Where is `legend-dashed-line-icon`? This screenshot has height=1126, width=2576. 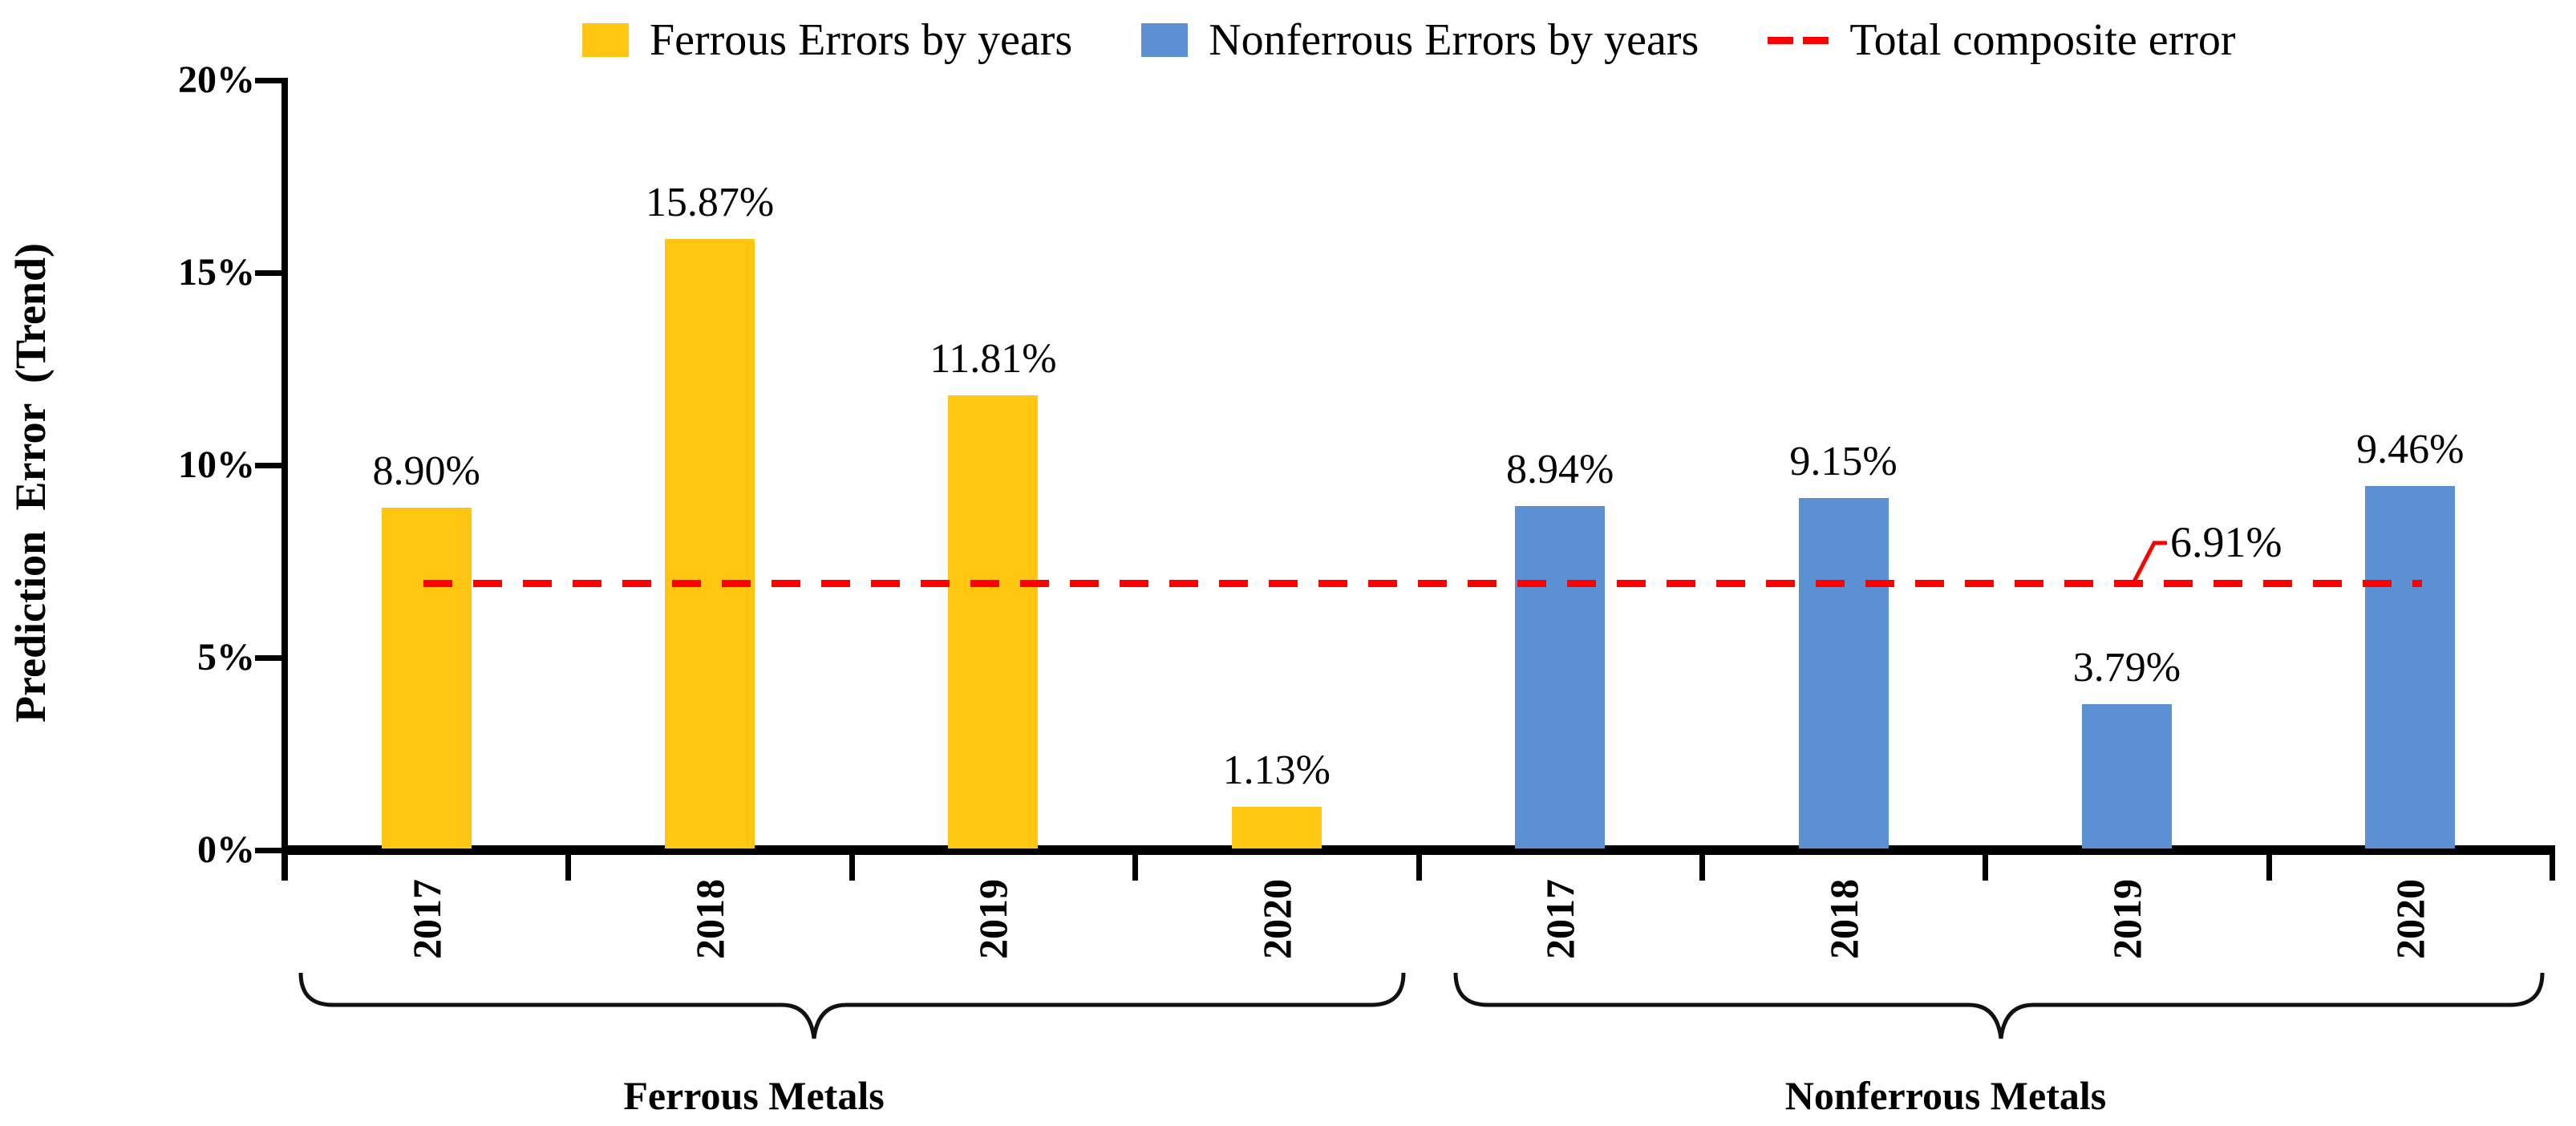 legend-dashed-line-icon is located at coordinates (1798, 40).